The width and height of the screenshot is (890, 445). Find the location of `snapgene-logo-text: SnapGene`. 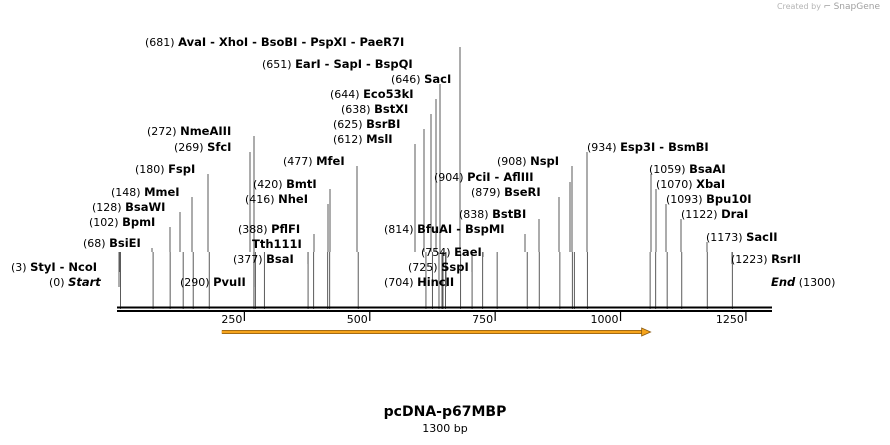

snapgene-logo-text: SnapGene is located at coordinates (856, 7).